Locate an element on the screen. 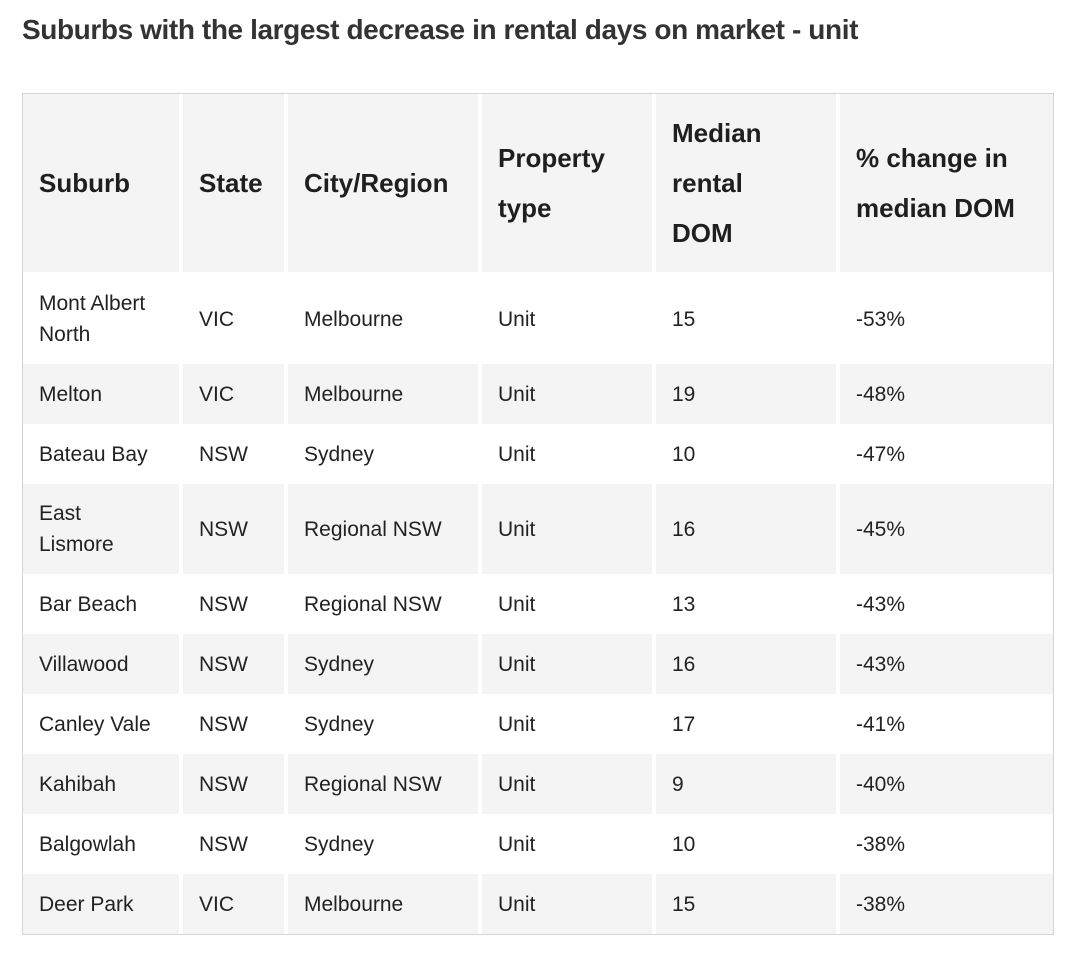 The width and height of the screenshot is (1080, 958). cell-median-dom: 13 is located at coordinates (748, 604).